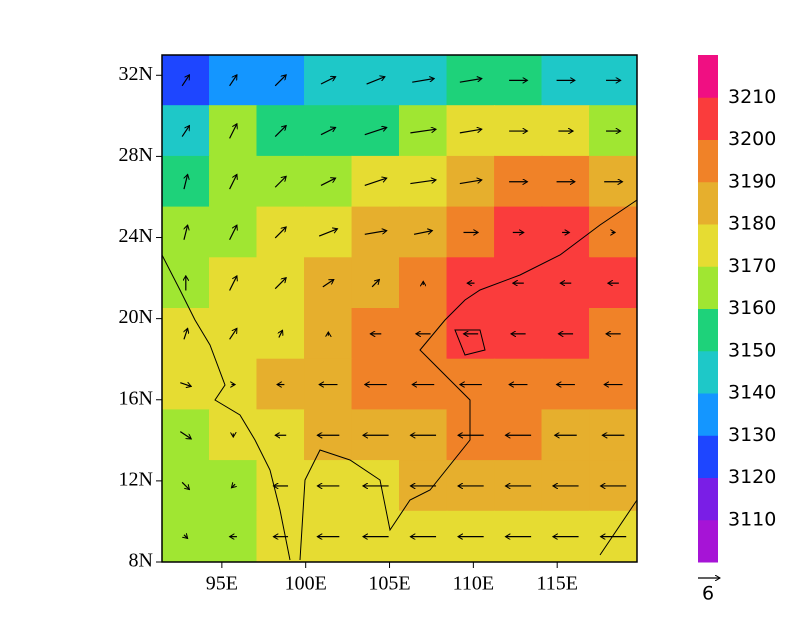 This screenshot has height=618, width=800. I want to click on colorbar-label: 3150, so click(752, 350).